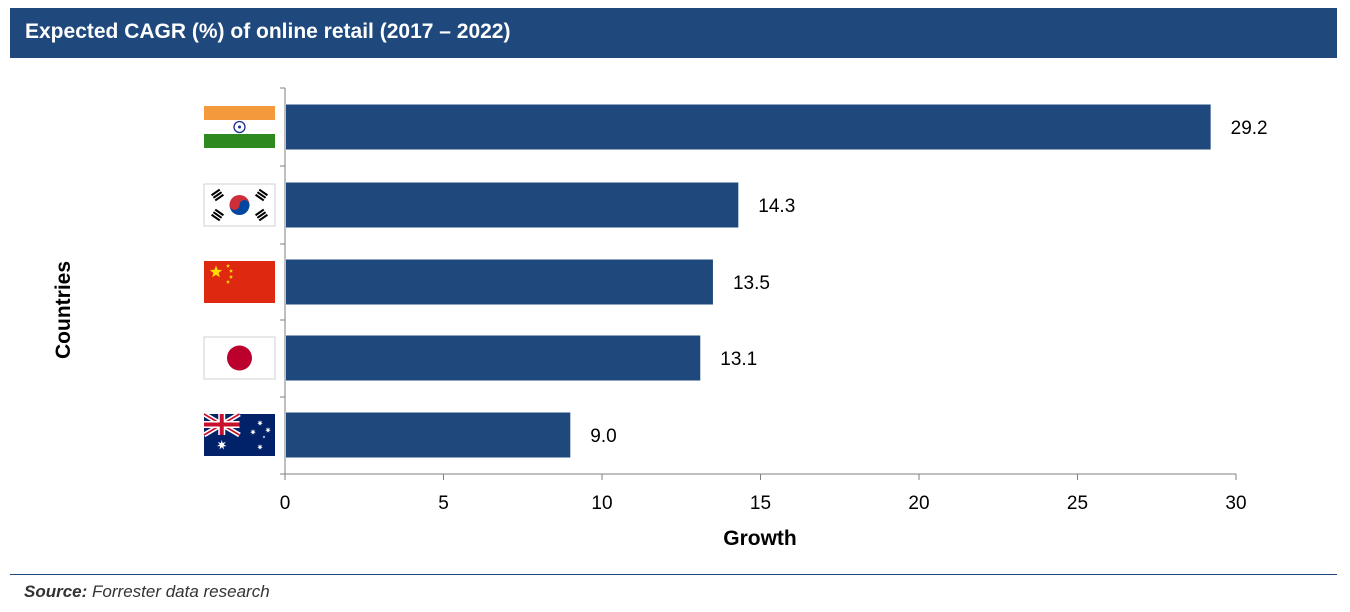 The image size is (1350, 612). Describe the element at coordinates (1235, 503) in the screenshot. I see `x-tick-label: 30` at that location.